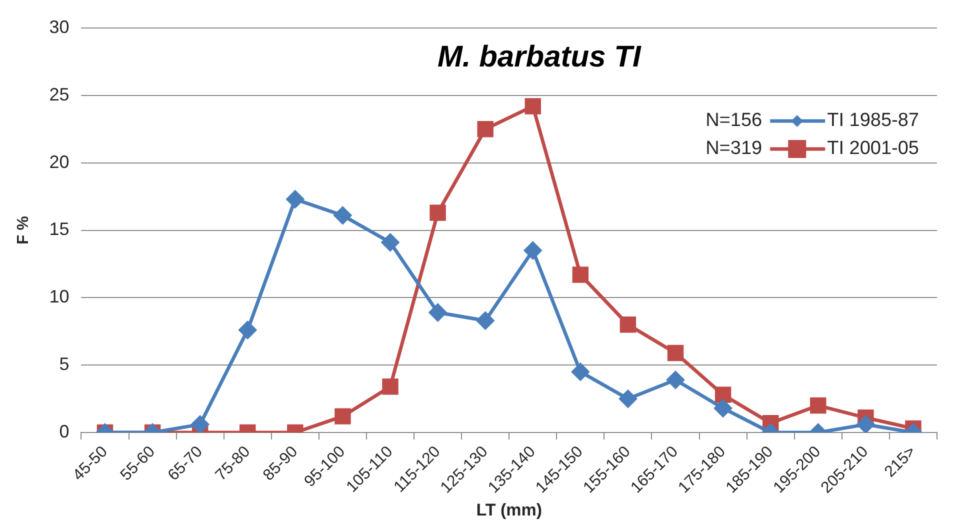 The height and width of the screenshot is (529, 955). What do you see at coordinates (59, 162) in the screenshot?
I see `y-tick-label: 20` at bounding box center [59, 162].